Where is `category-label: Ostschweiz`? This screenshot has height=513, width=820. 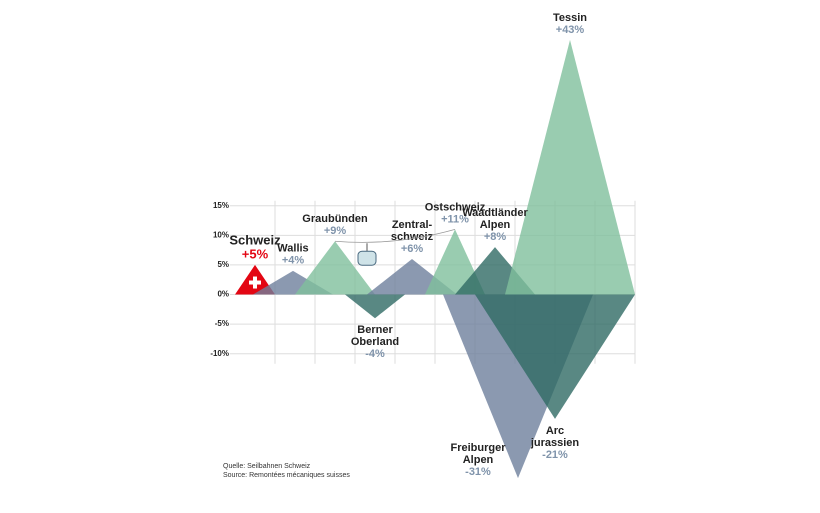 category-label: Ostschweiz is located at coordinates (455, 207).